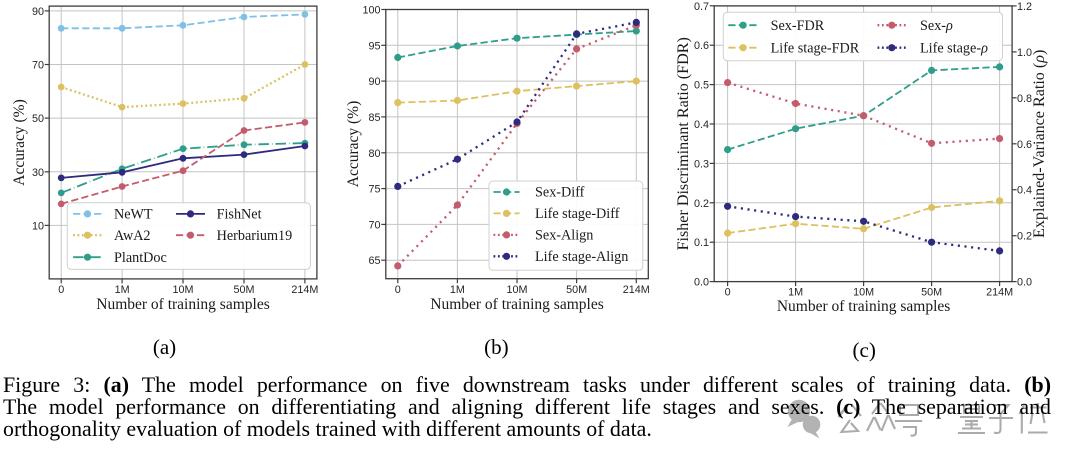 The image size is (1080, 461). Describe the element at coordinates (239, 215) in the screenshot. I see `svg-text: FishNet` at that location.